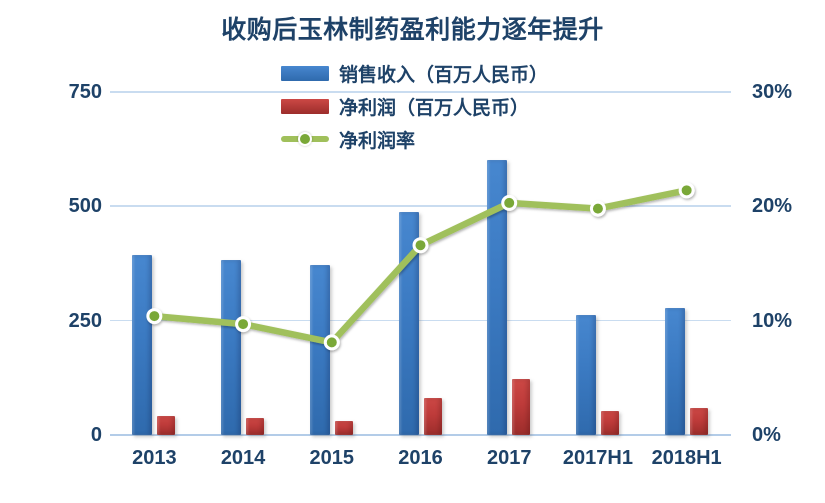 The image size is (825, 503). What do you see at coordinates (509, 202) in the screenshot?
I see `net-margin-marker-2017` at bounding box center [509, 202].